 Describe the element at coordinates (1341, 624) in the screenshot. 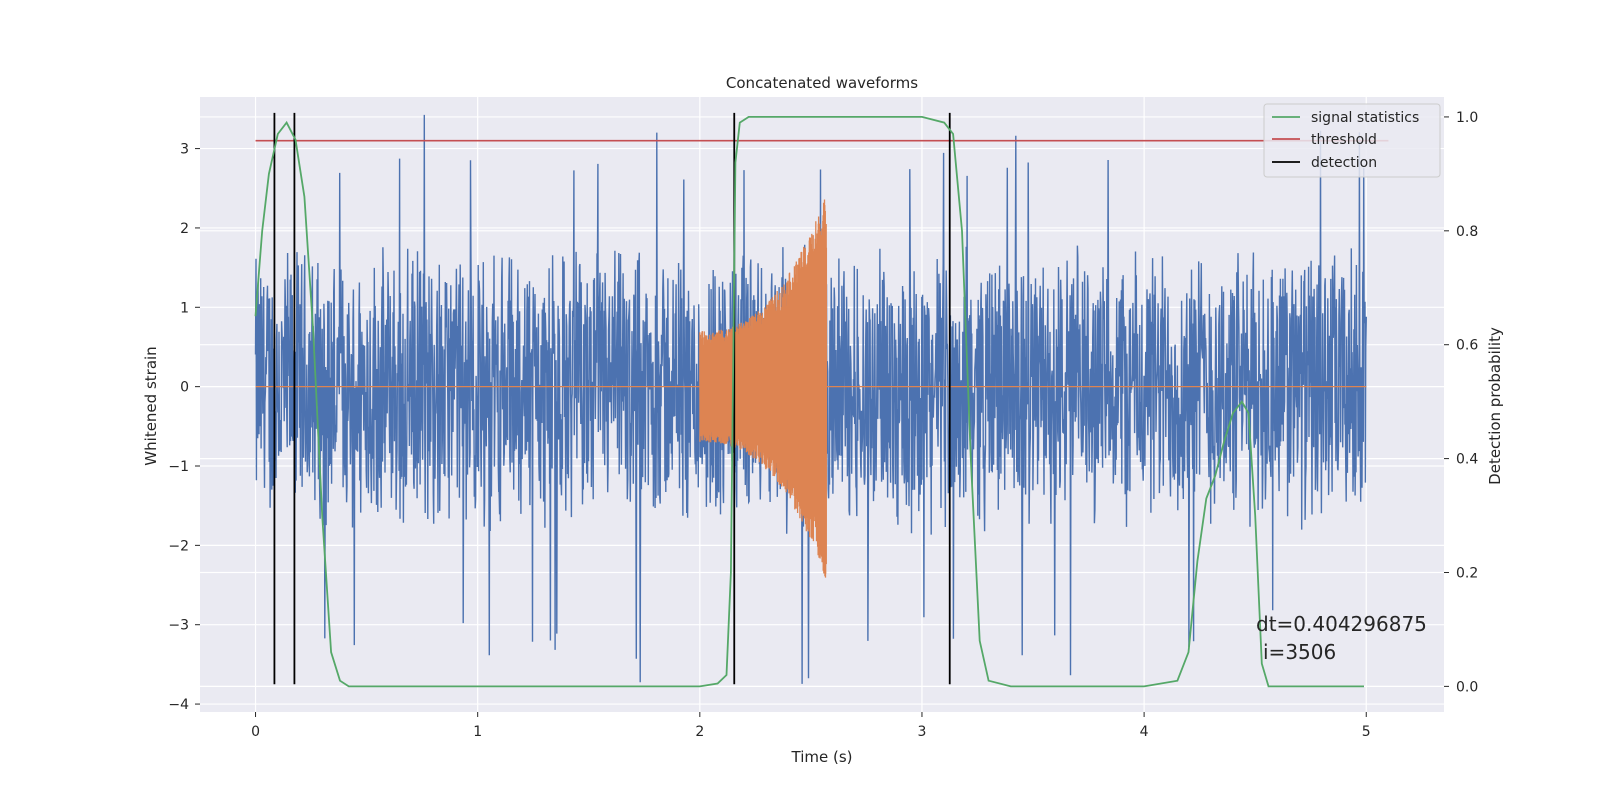

I see `annotation-dt: dt=0.404296875` at that location.